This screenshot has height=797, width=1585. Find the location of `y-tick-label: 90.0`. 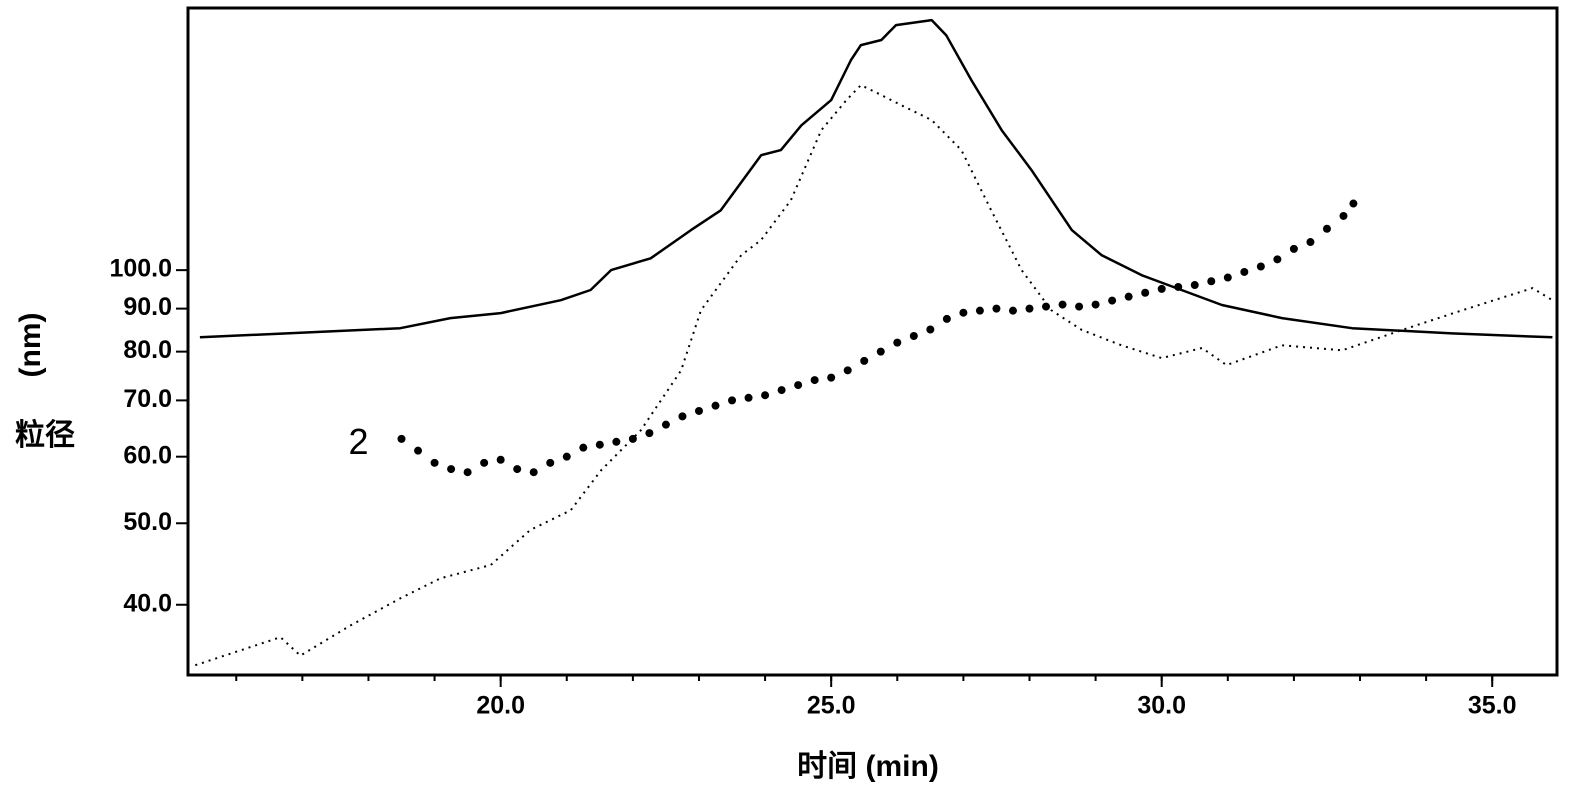

y-tick-label: 90.0 is located at coordinates (147, 307).